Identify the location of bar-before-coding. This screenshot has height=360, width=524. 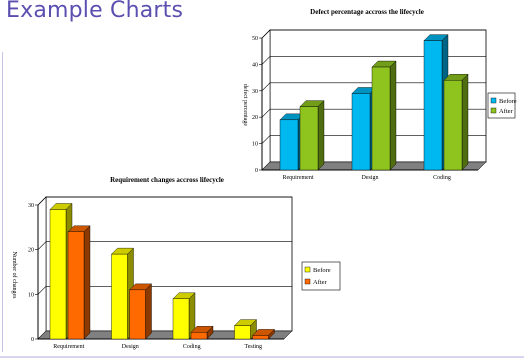
(184, 316).